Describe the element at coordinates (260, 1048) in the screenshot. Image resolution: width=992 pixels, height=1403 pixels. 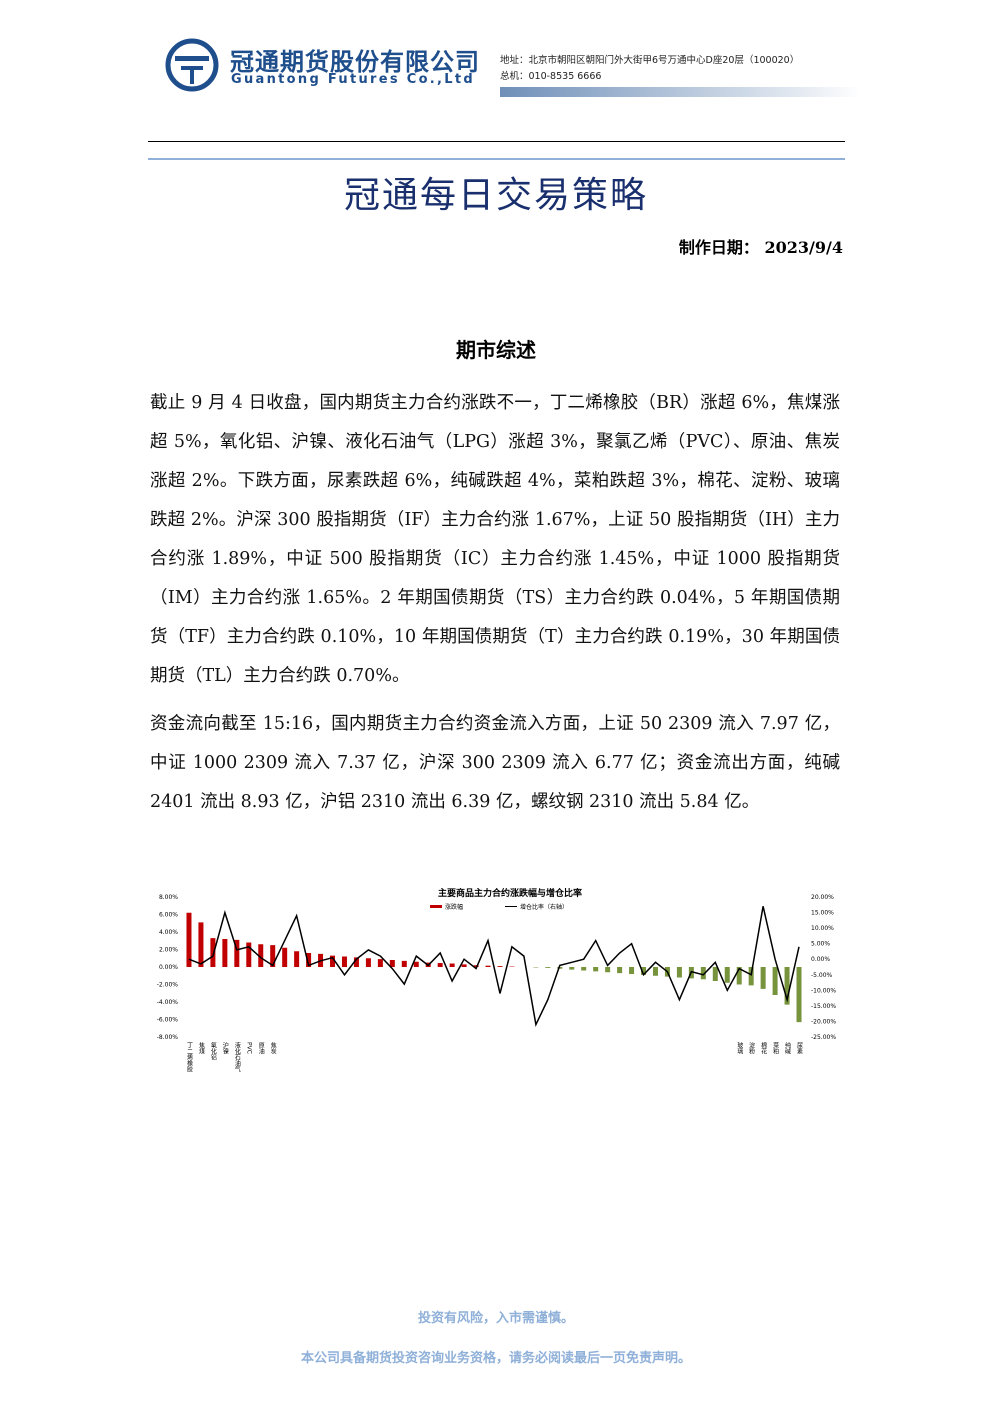
I see `x-tick-label: 原油` at that location.